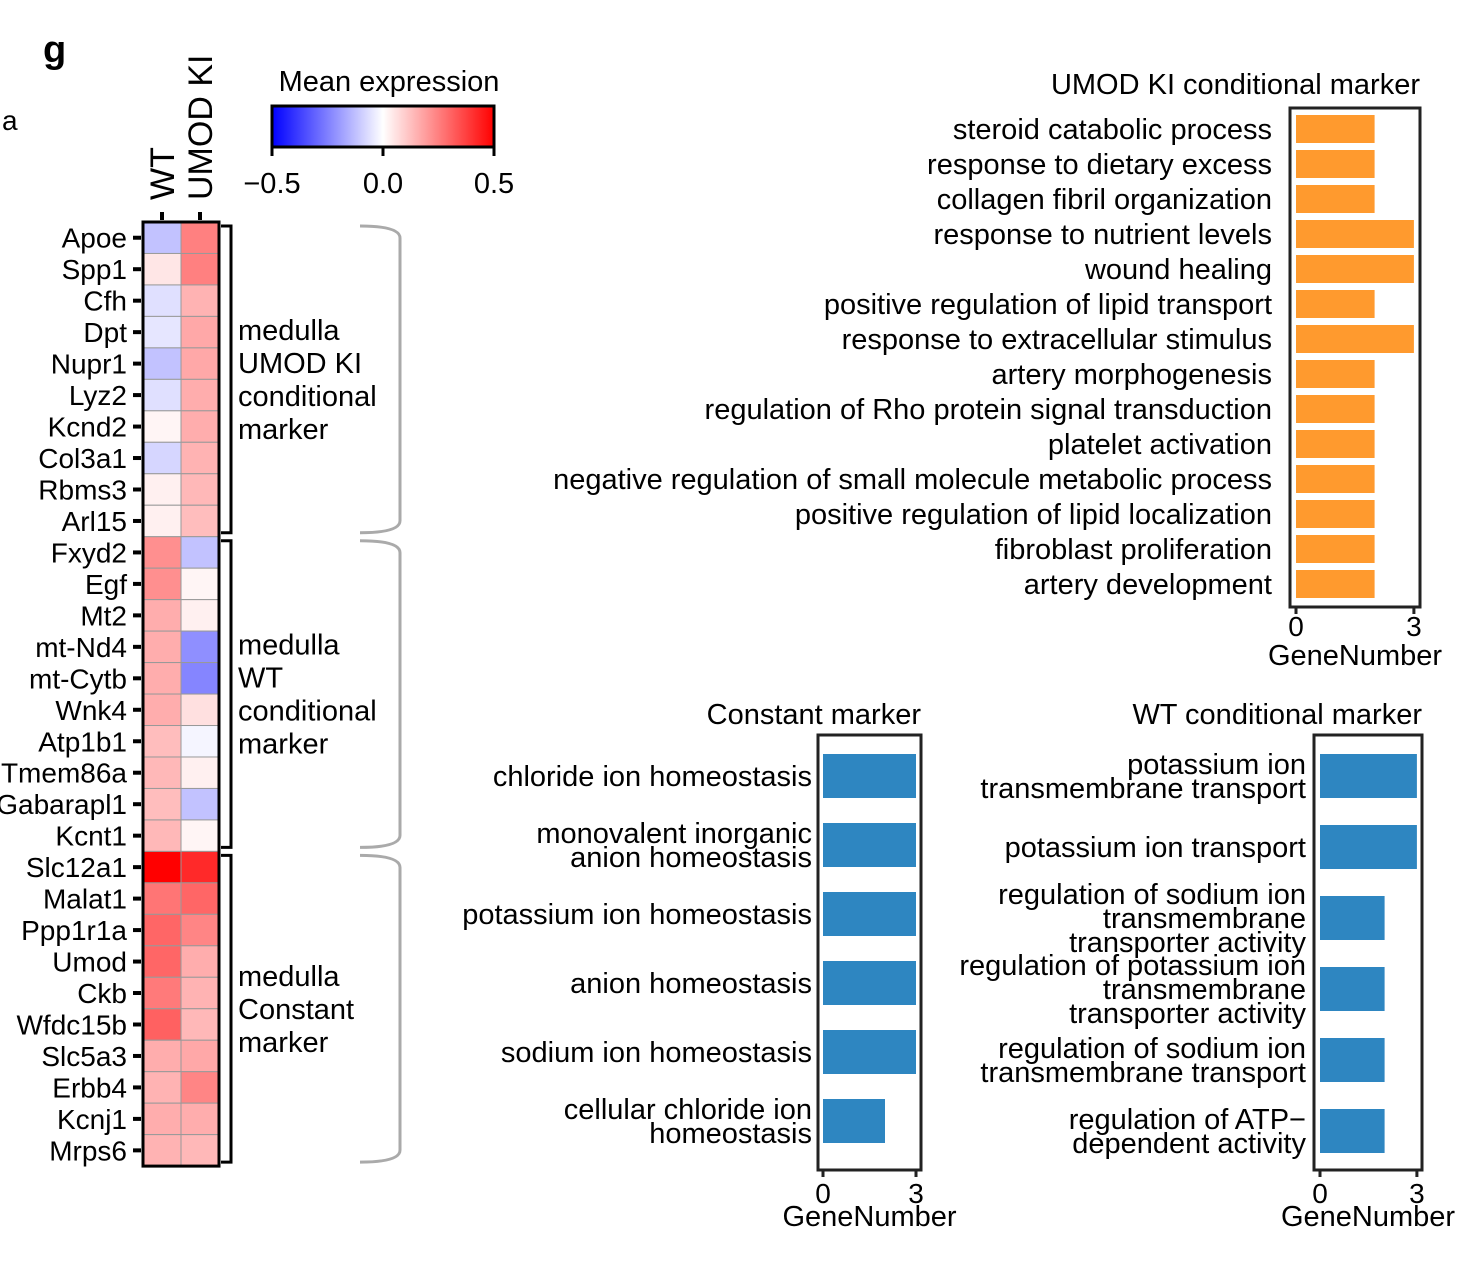 The width and height of the screenshot is (1464, 1281). Describe the element at coordinates (1355, 357) in the screenshot. I see `panel-frame` at that location.